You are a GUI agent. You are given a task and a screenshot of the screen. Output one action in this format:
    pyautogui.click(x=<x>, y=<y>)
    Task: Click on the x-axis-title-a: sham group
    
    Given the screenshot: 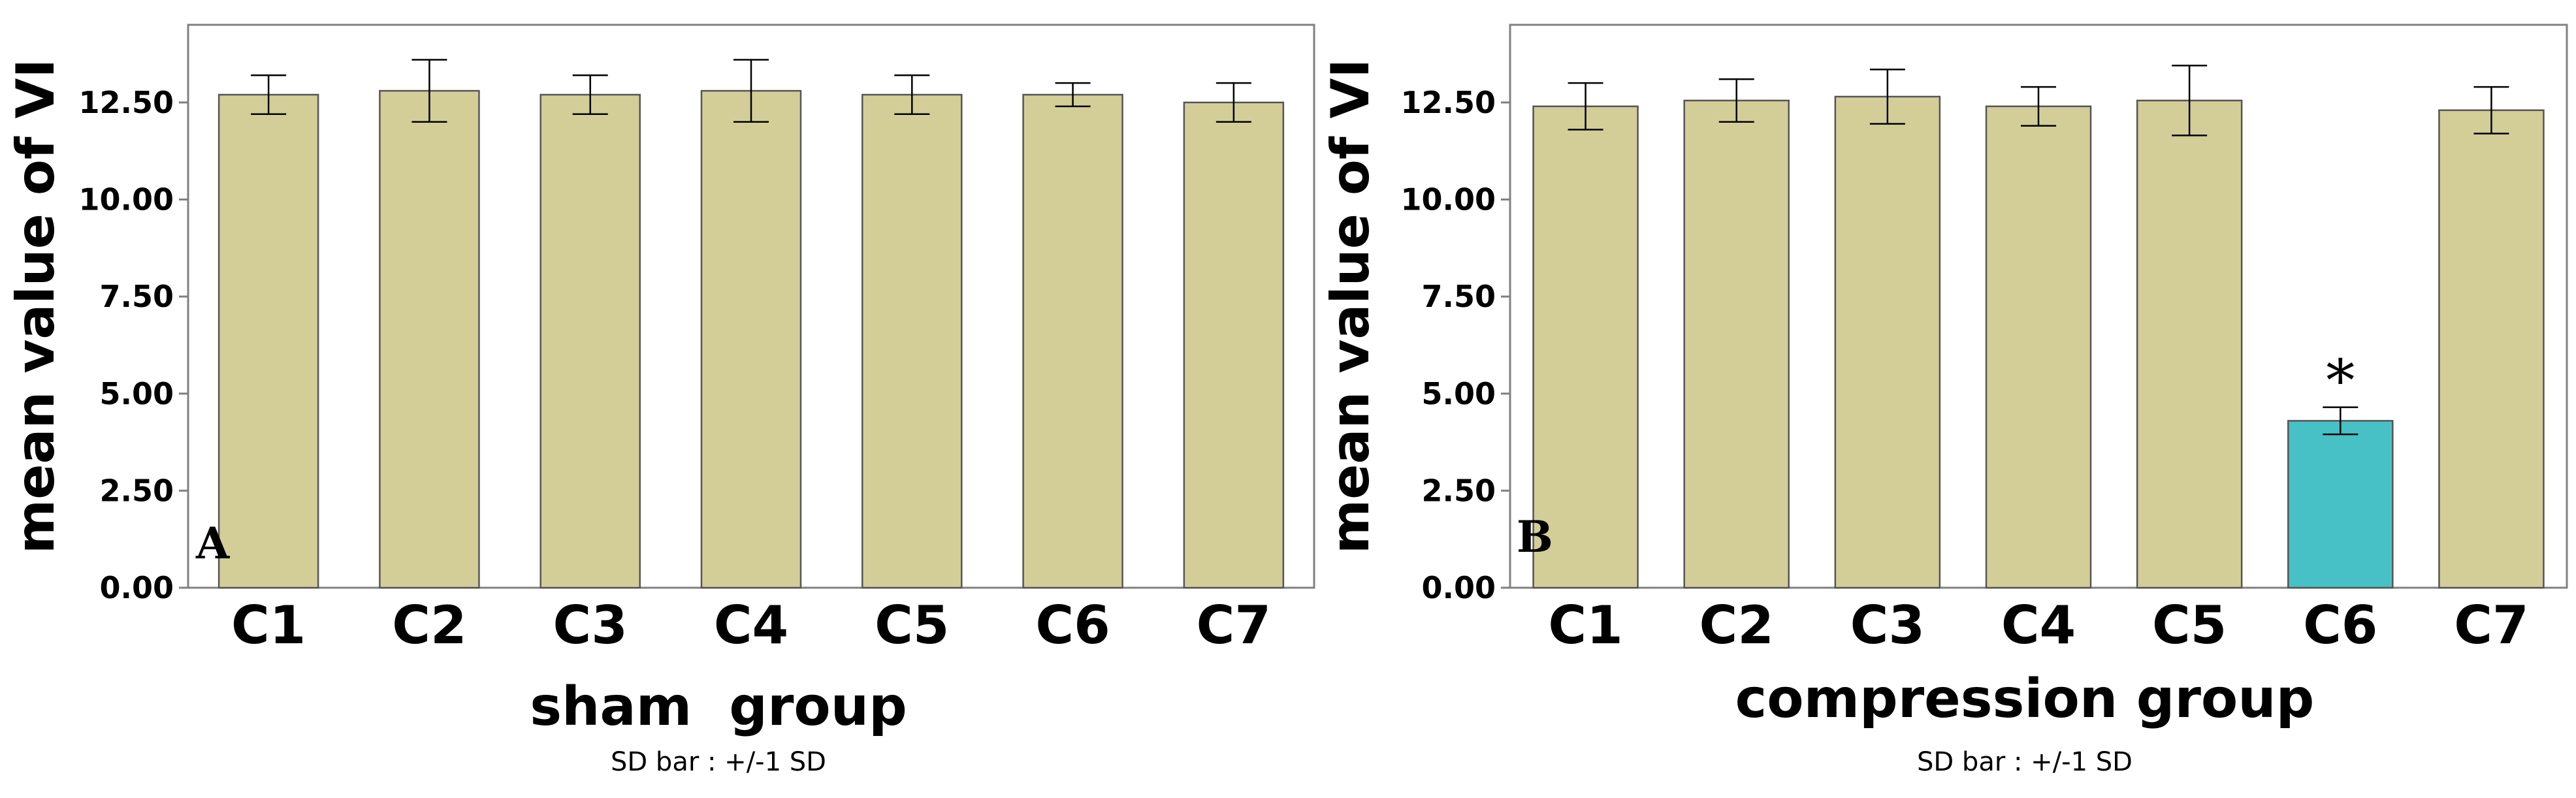 What is the action you would take?
    pyautogui.click(x=718, y=707)
    